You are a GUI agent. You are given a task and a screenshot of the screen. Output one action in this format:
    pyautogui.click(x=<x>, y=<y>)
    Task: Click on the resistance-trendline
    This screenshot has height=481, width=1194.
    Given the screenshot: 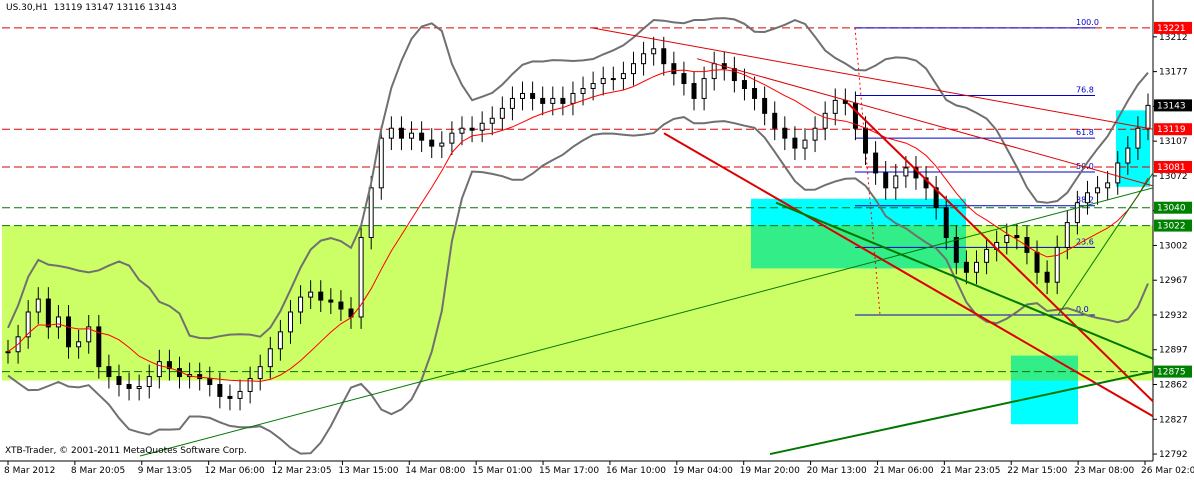 What is the action you would take?
    pyautogui.click(x=925, y=122)
    